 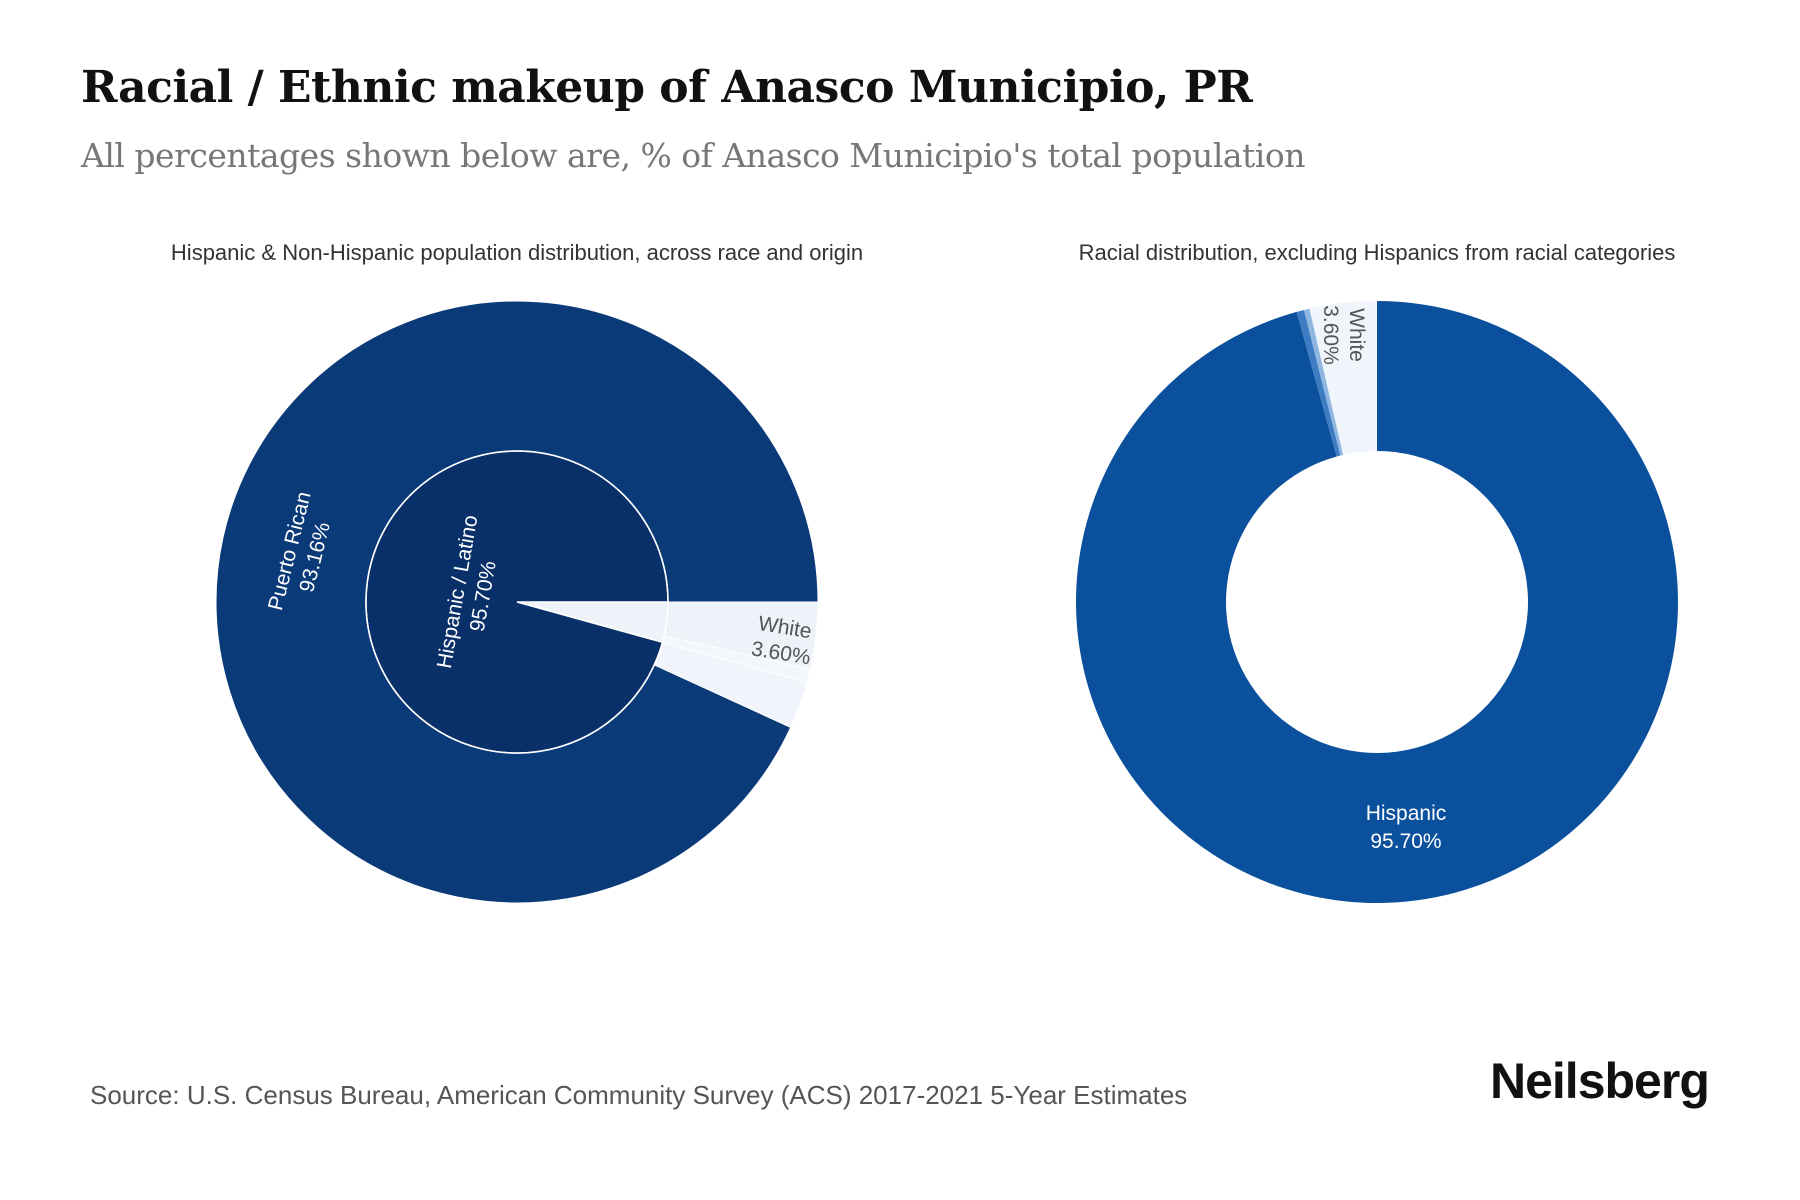 I want to click on inner-ring-outline, so click(x=517, y=602).